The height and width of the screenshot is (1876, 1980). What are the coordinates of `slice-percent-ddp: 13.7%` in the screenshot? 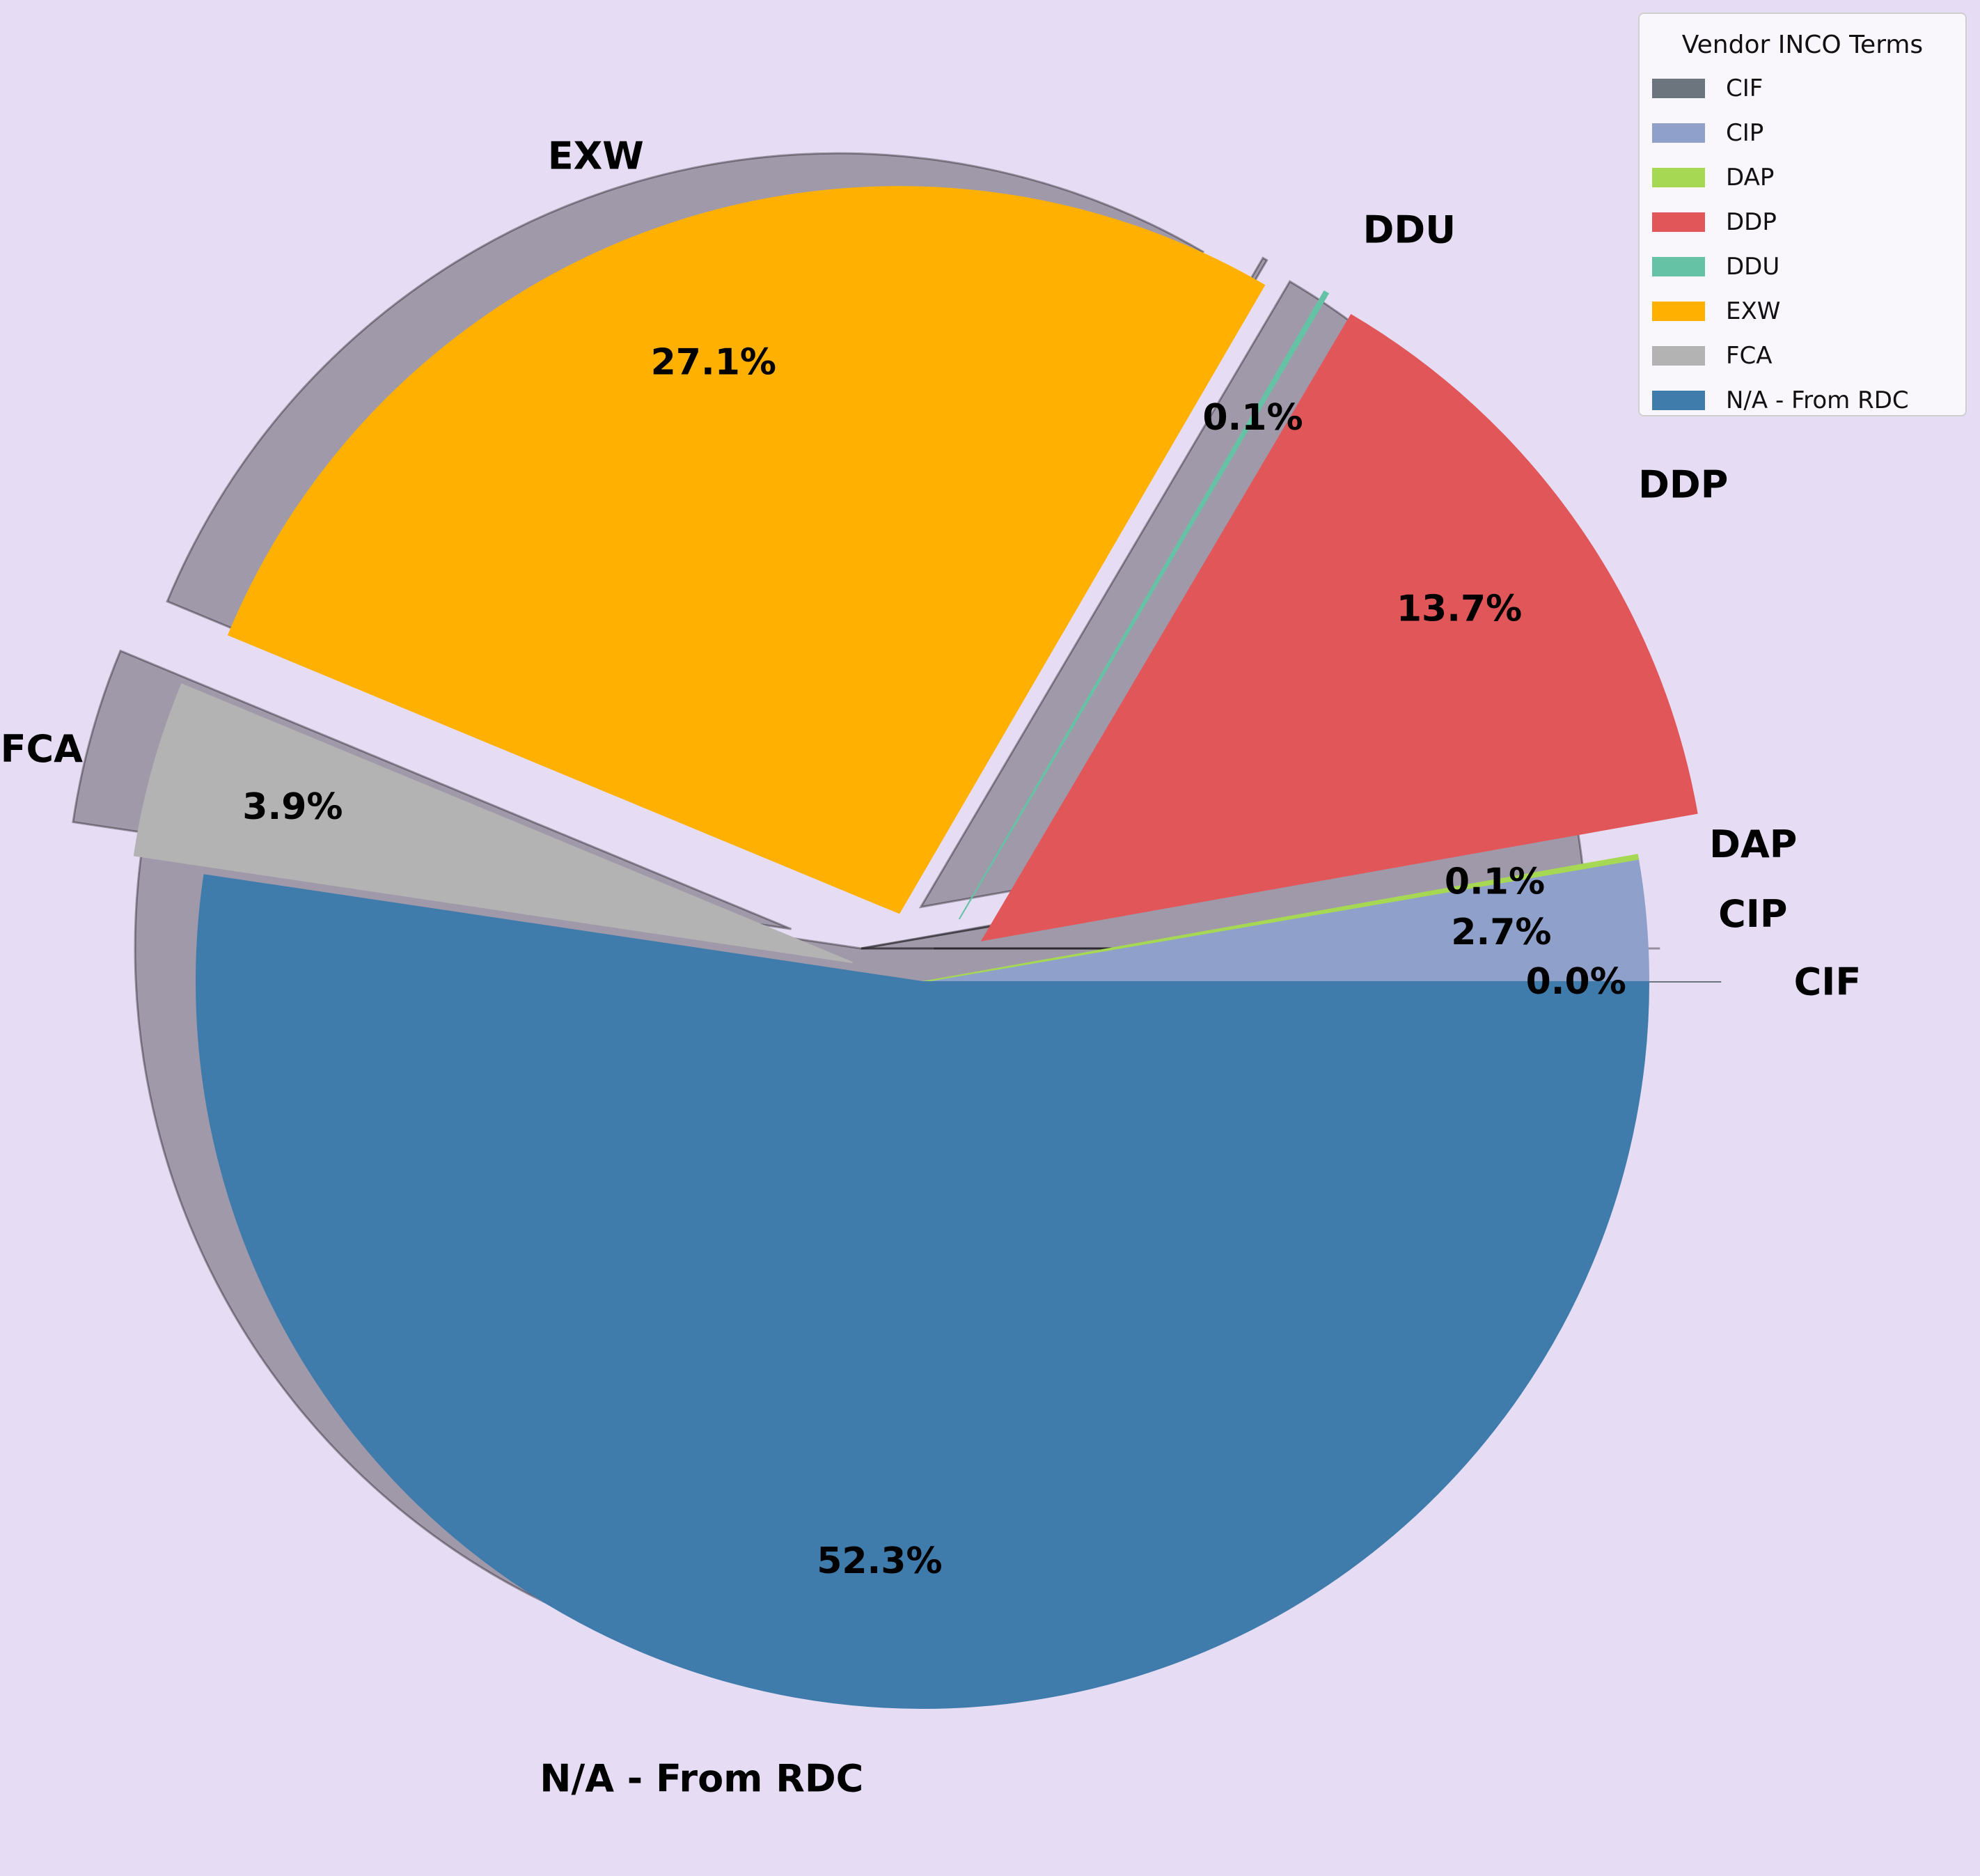 It's located at (1459, 609).